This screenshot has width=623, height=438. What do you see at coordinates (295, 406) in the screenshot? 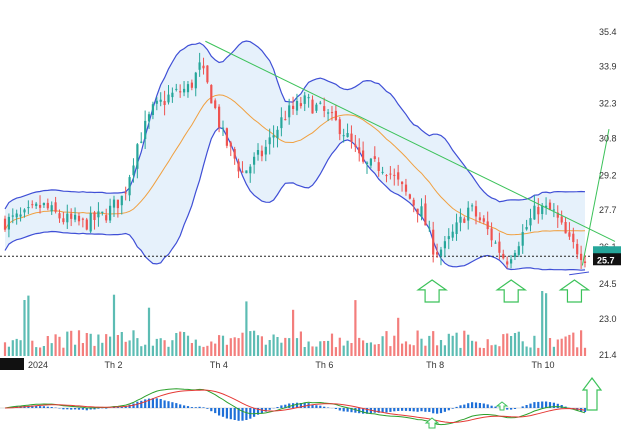
I see `macd-signal-line` at bounding box center [295, 406].